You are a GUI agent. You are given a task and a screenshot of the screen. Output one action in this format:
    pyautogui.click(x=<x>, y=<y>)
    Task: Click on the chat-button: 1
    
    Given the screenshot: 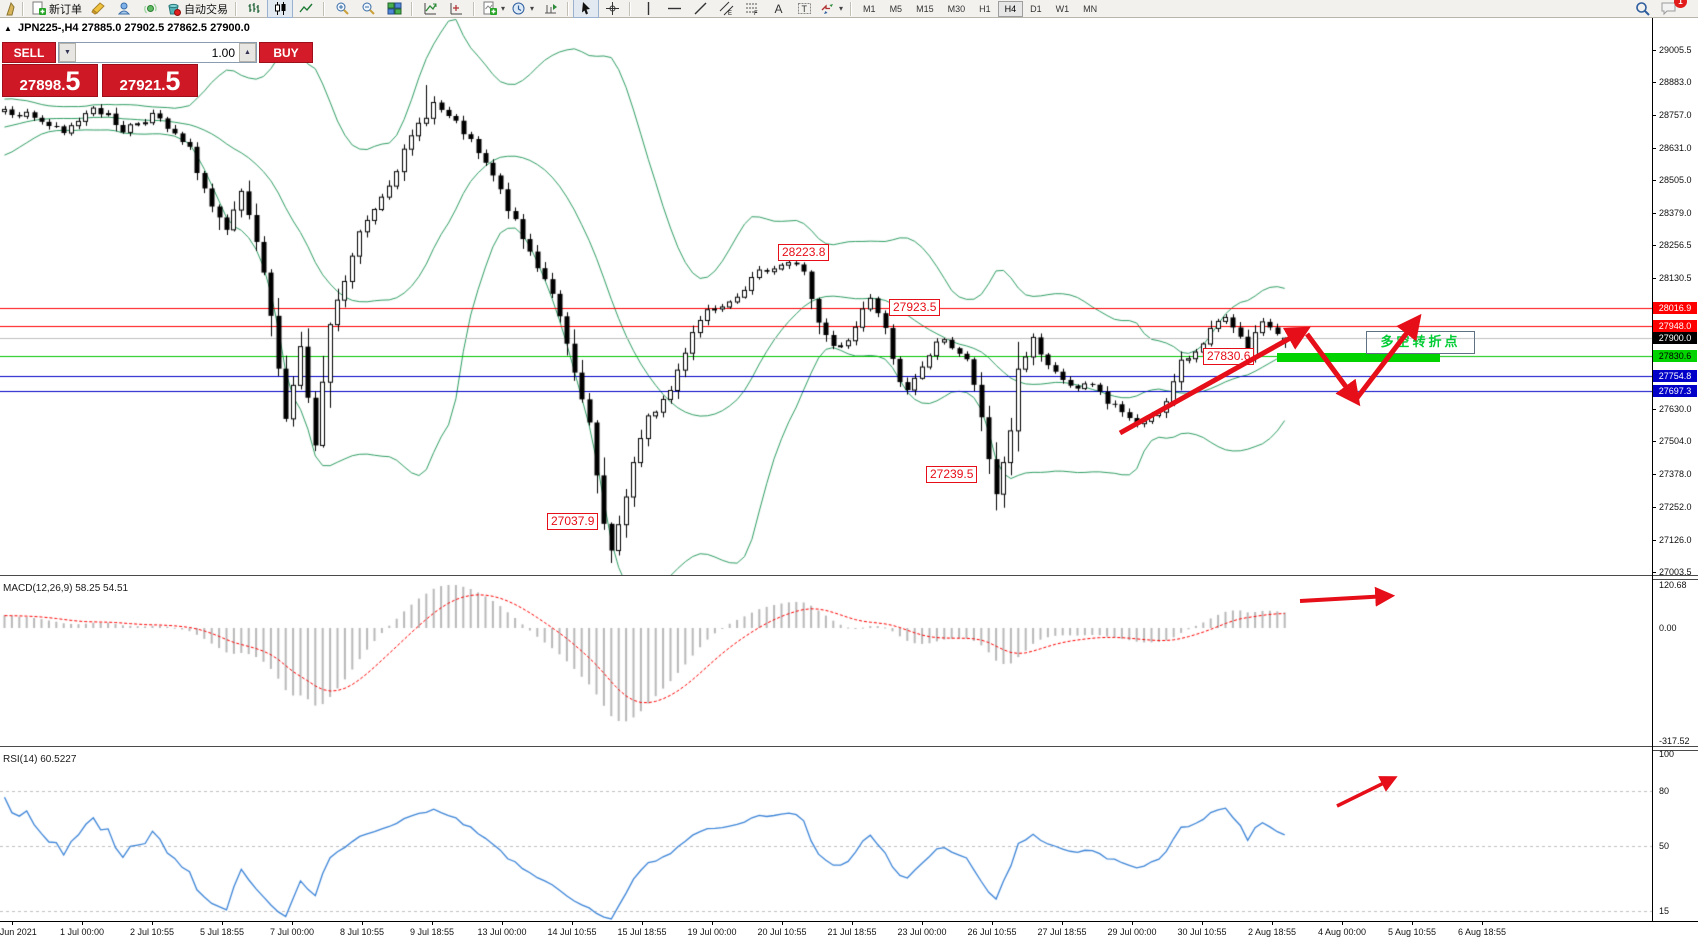 What is the action you would take?
    pyautogui.click(x=1671, y=9)
    